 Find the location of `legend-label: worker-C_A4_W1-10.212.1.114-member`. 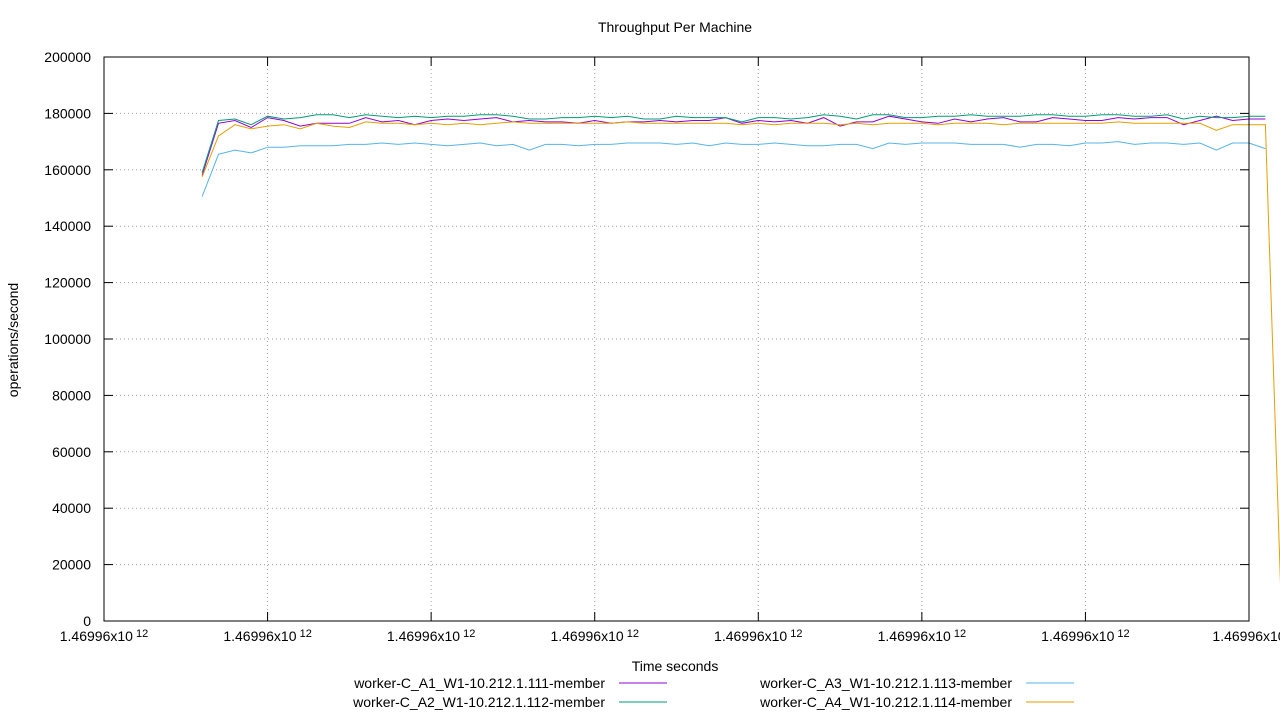

legend-label: worker-C_A4_W1-10.212.1.114-member is located at coordinates (885, 702).